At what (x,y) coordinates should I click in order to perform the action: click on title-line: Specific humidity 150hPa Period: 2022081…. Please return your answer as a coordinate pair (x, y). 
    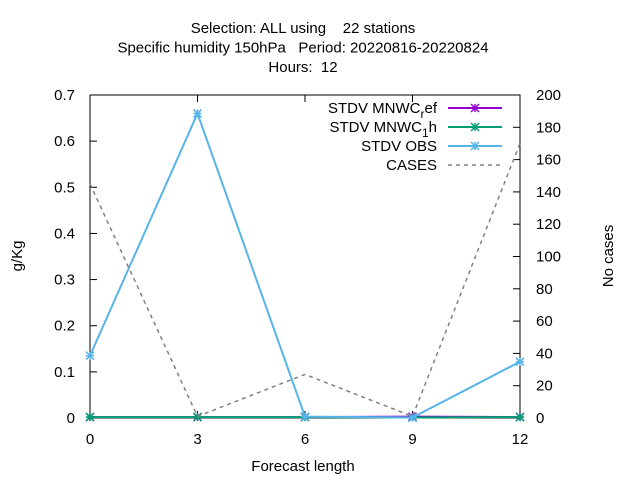
    Looking at the image, I should click on (302, 48).